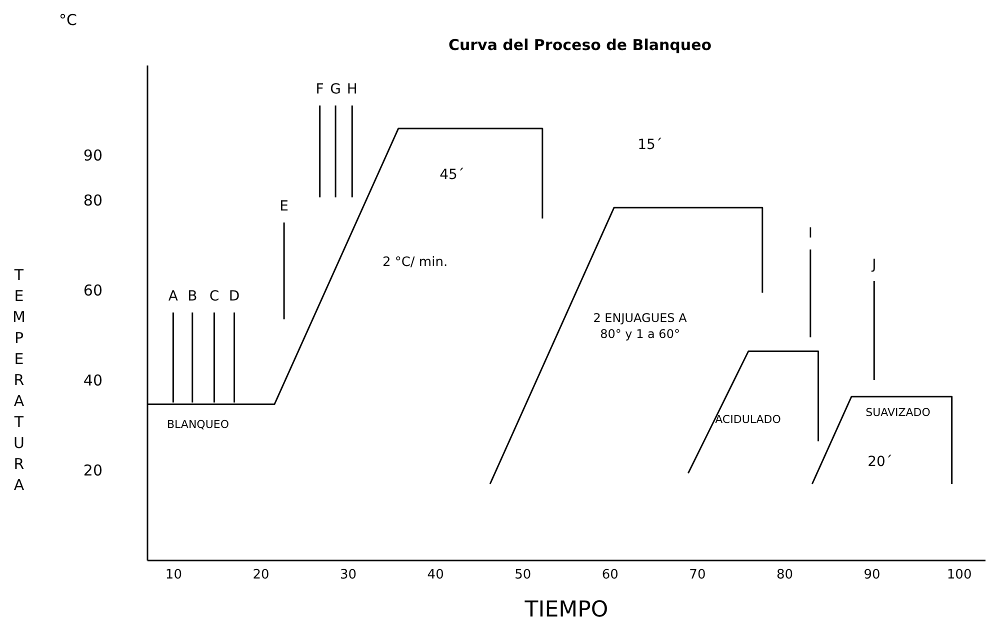 The image size is (987, 636). Describe the element at coordinates (261, 575) in the screenshot. I see `x-tick-label: 20` at that location.